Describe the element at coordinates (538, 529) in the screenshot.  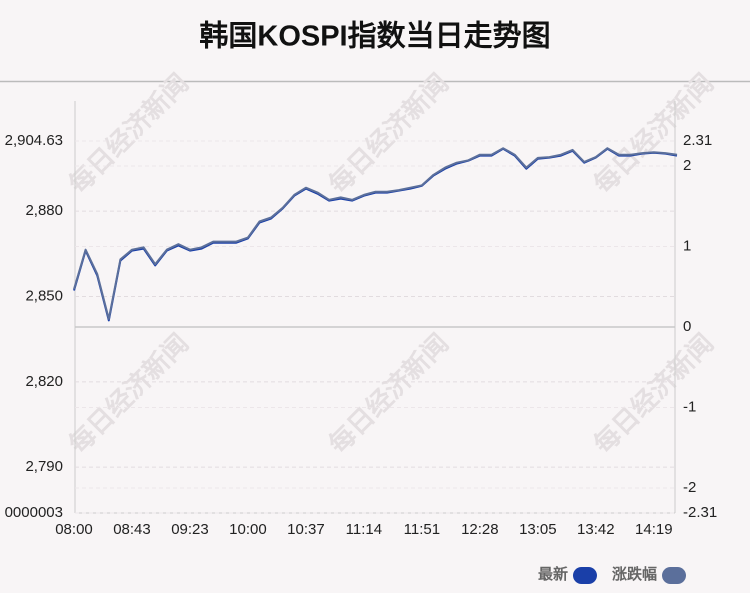
I see `x-tick-label: 13:05` at that location.